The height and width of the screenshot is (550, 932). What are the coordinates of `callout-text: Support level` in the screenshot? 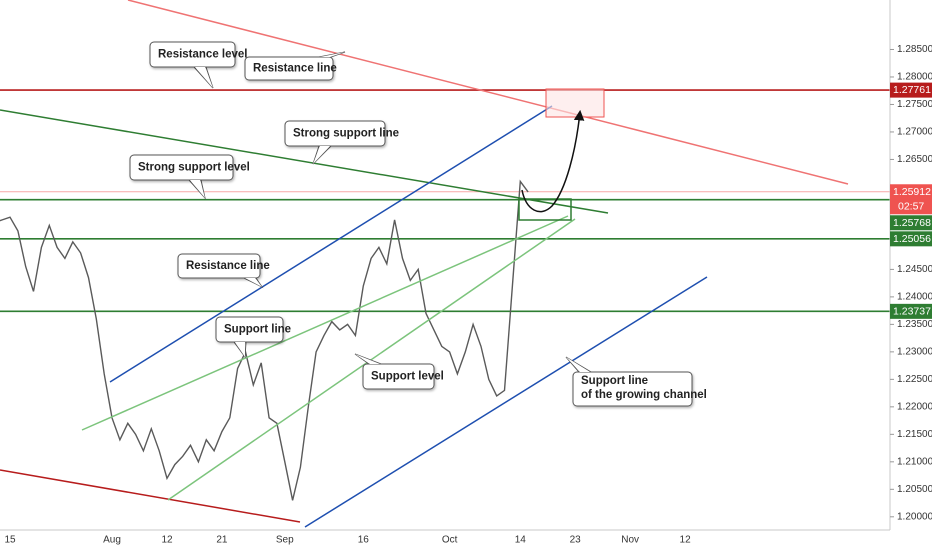 It's located at (407, 377).